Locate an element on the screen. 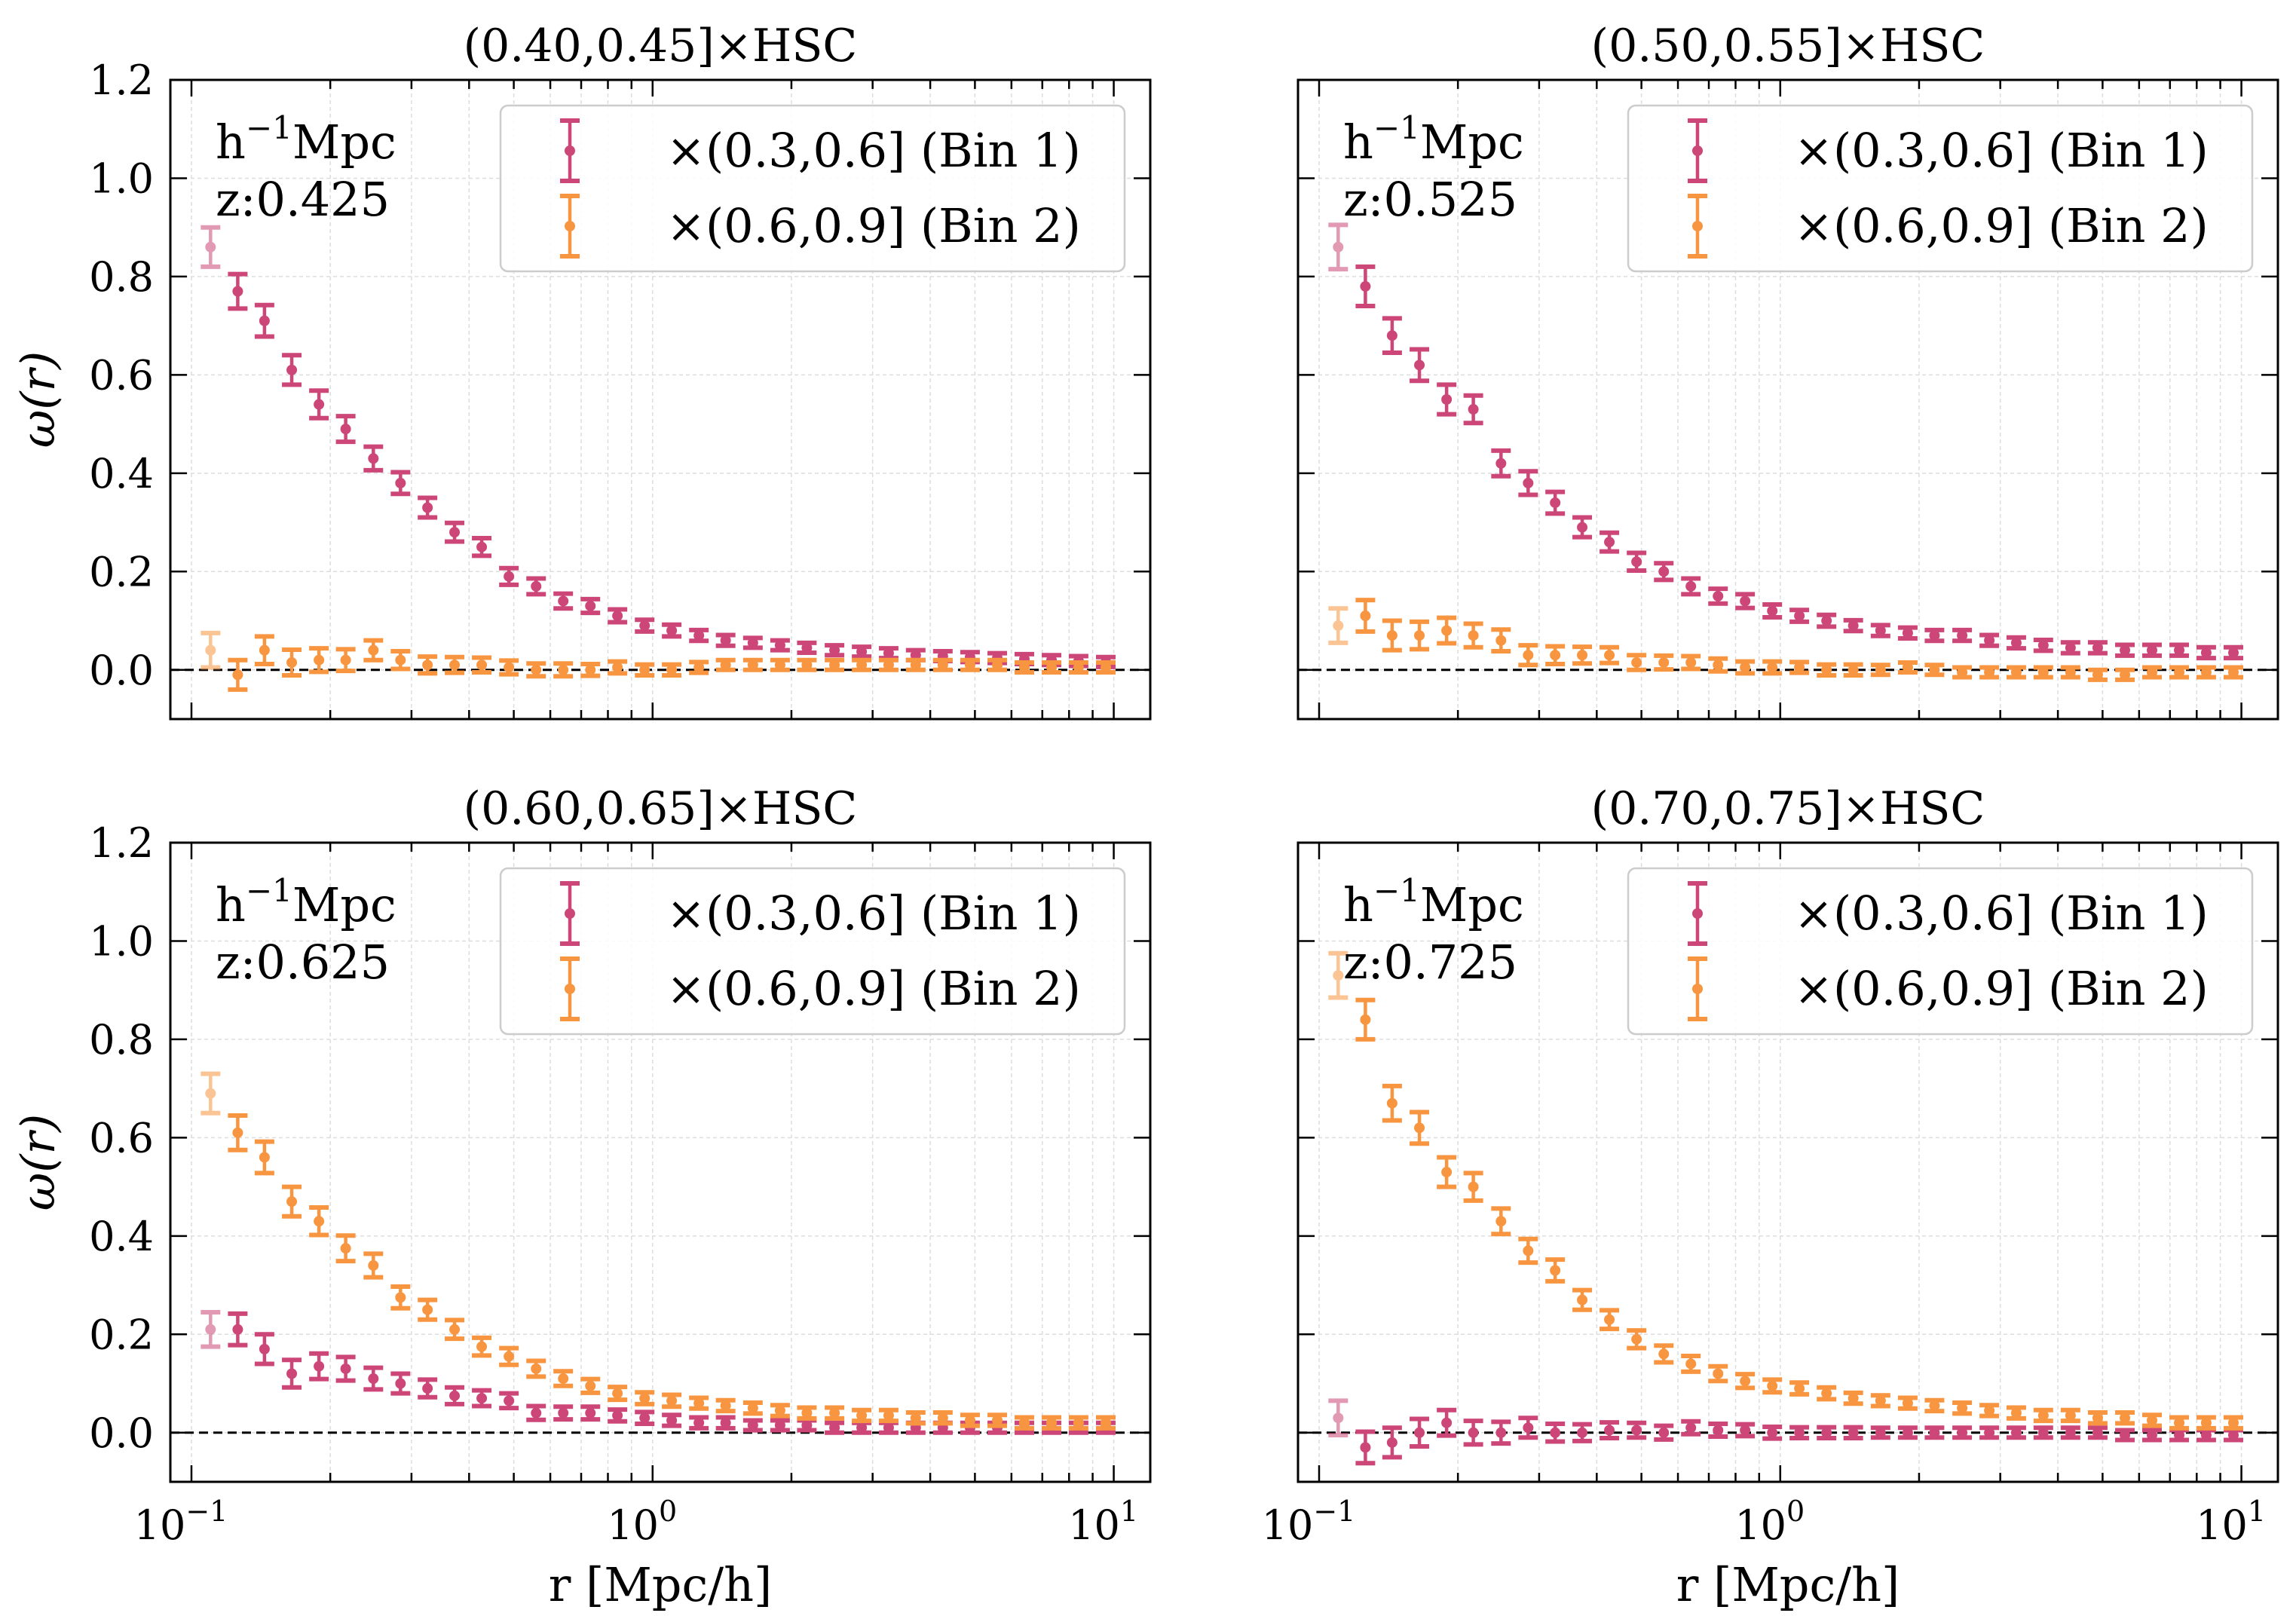 The height and width of the screenshot is (1616, 2296). x-tick-label: 10−1 is located at coordinates (181, 1522).